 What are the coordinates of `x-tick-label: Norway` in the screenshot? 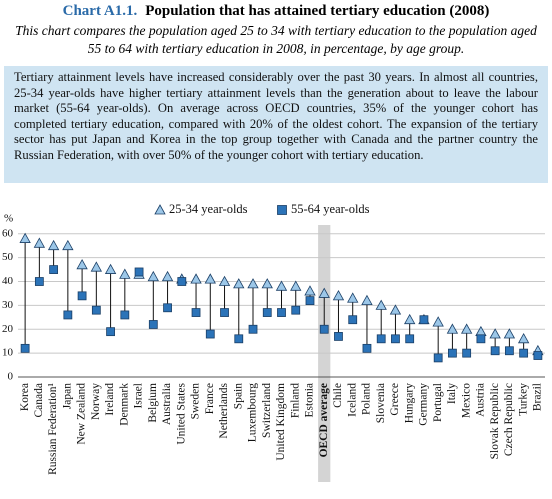 It's located at (96, 401).